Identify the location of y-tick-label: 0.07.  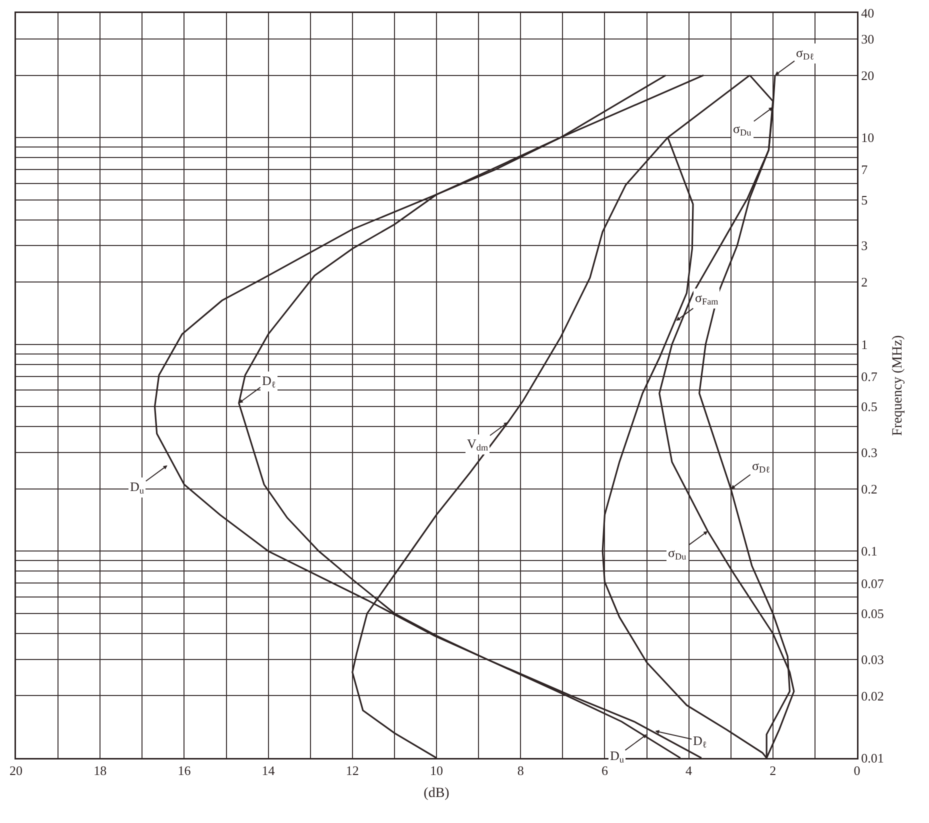
(872, 583).